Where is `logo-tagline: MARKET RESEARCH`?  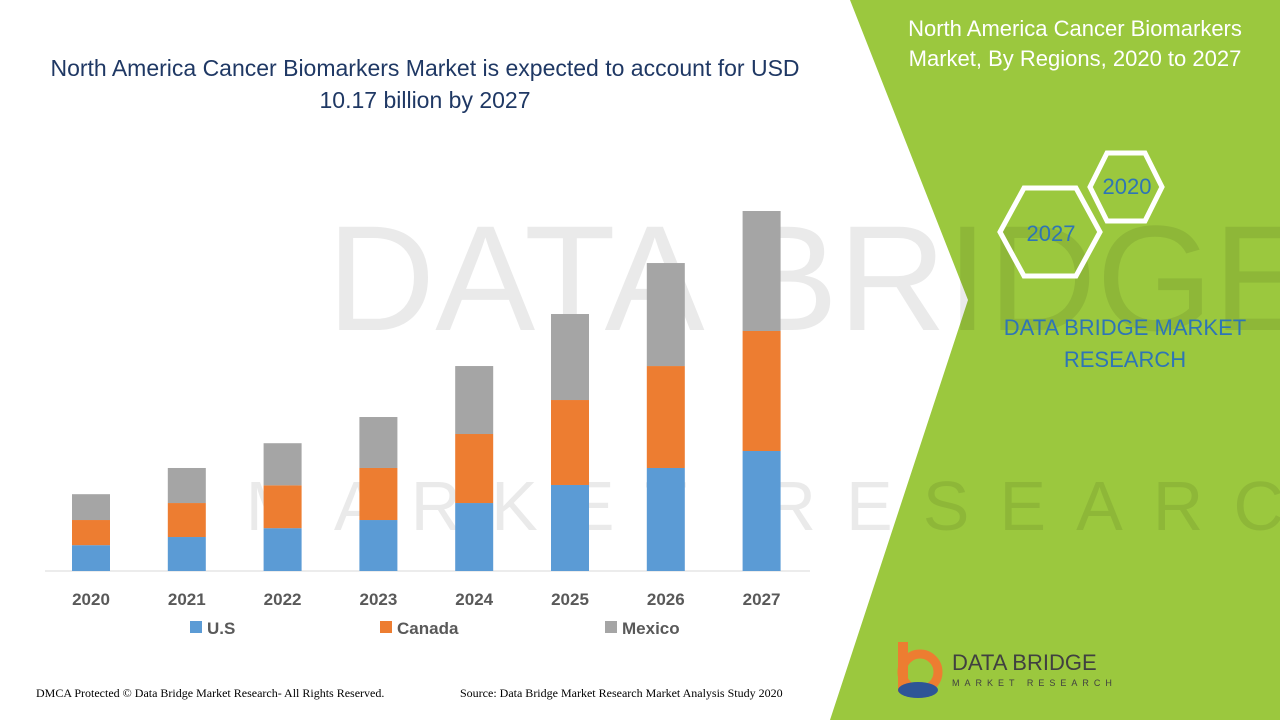
logo-tagline: MARKET RESEARCH is located at coordinates (1034, 683).